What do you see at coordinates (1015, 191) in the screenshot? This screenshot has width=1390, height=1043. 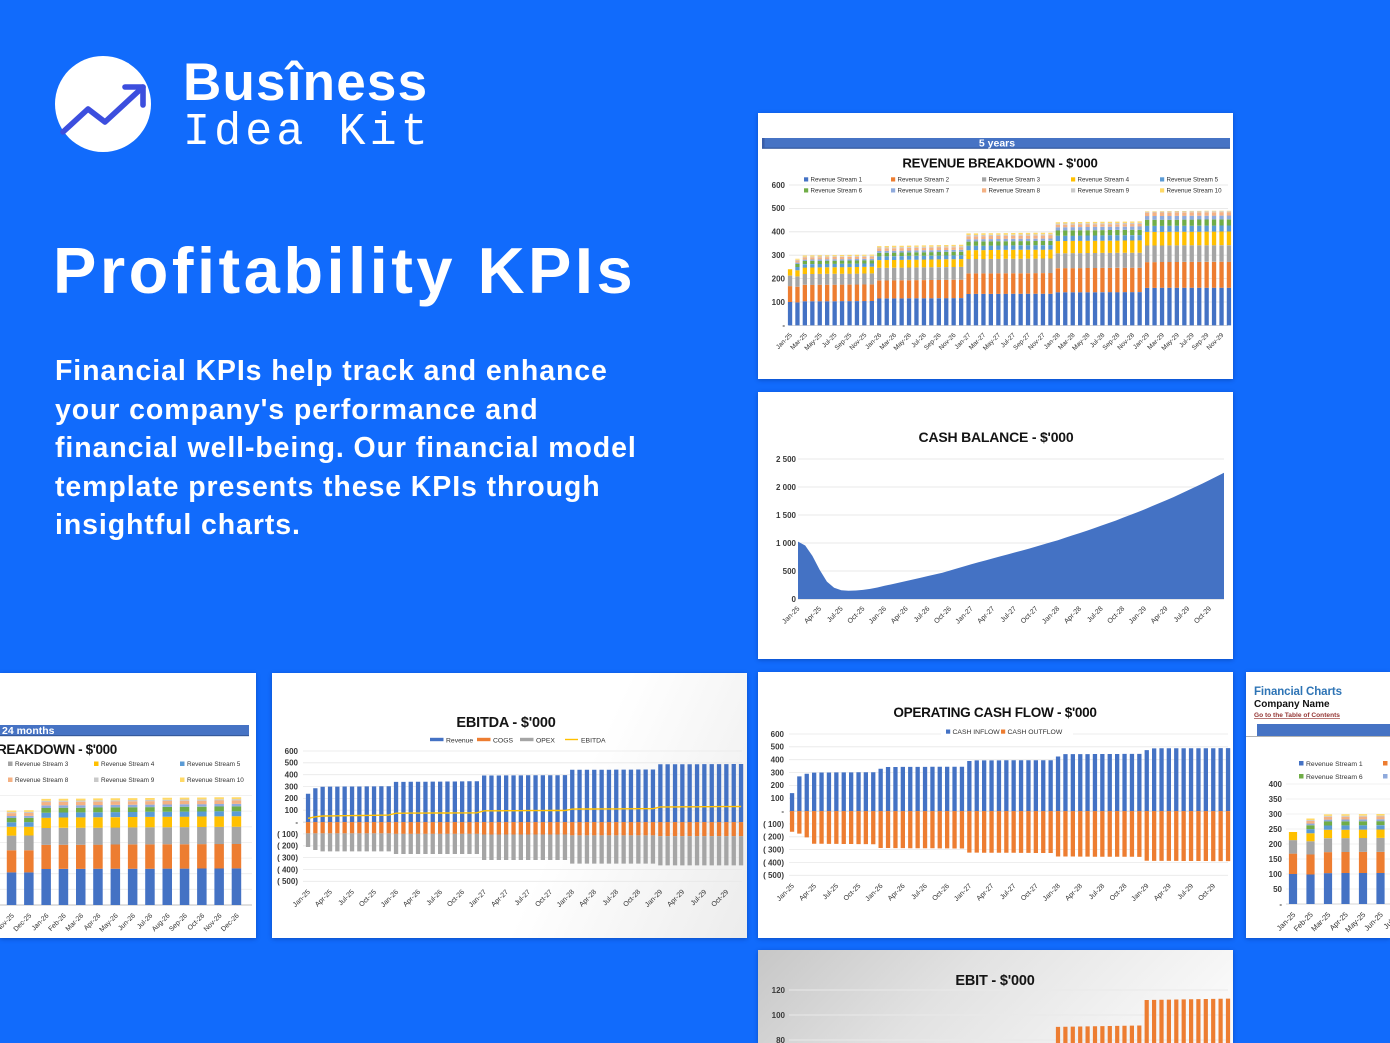 I see `svg-text: Revenue Stream 8` at bounding box center [1015, 191].